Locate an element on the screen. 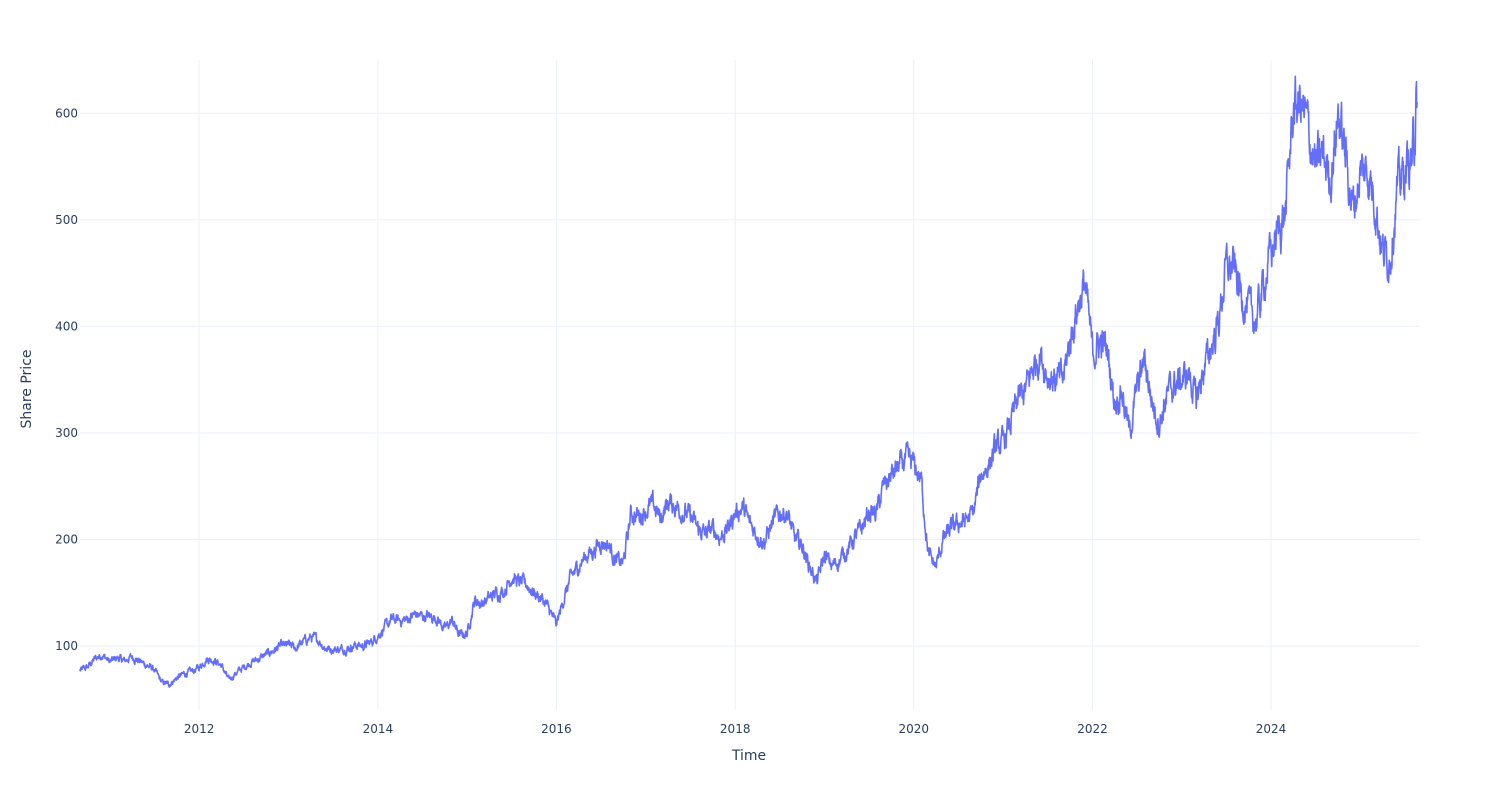  y-axis-title: Share Price is located at coordinates (27, 388).